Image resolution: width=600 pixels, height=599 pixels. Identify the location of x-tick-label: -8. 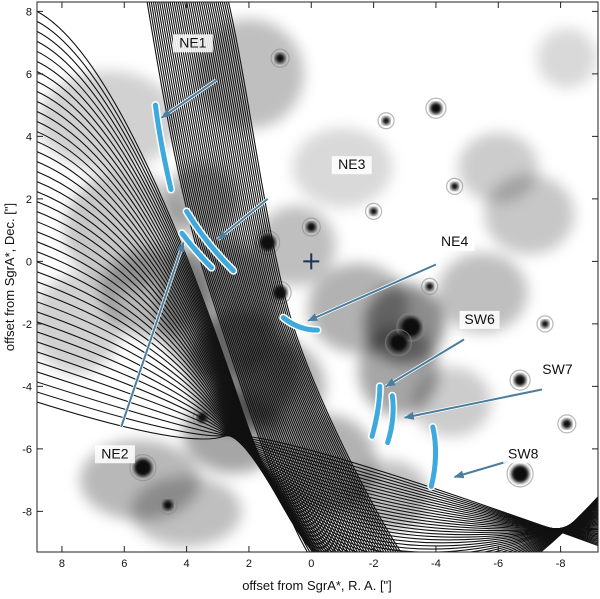
(561, 564).